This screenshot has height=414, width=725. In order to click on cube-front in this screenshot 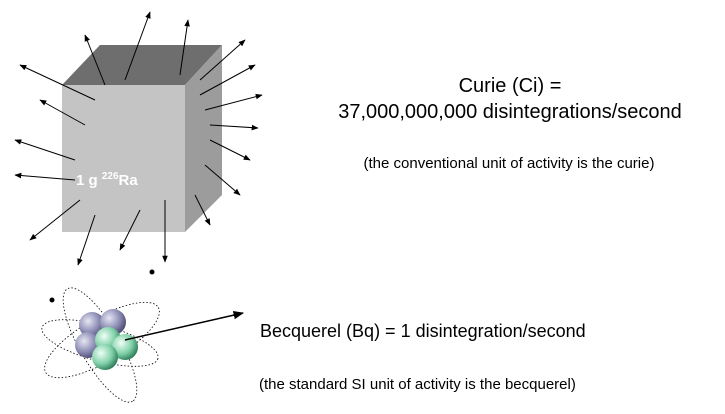, I will do `click(123, 158)`.